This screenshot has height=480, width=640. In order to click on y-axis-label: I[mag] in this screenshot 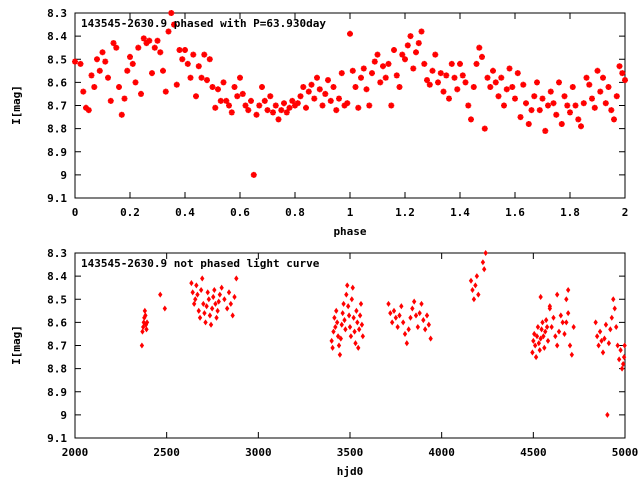, I will do `click(16, 345)`.